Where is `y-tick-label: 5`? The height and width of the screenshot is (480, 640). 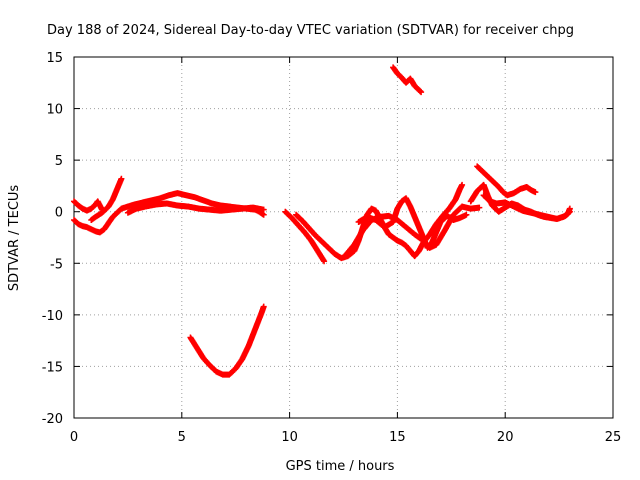
y-tick-label: 5 is located at coordinates (59, 161).